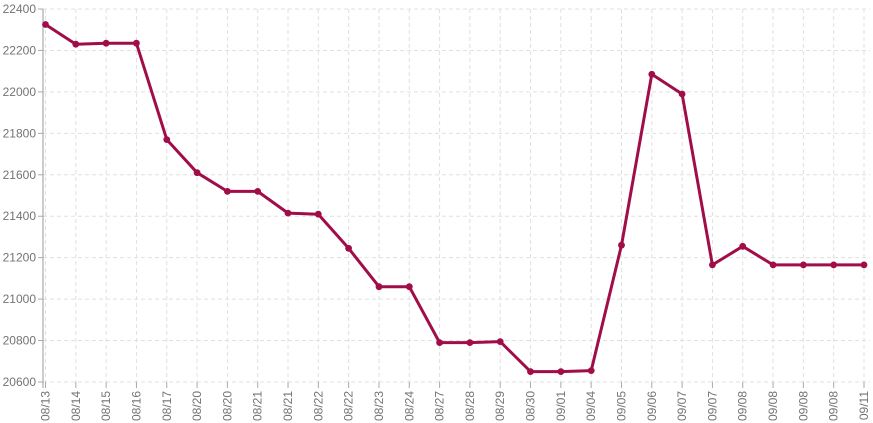  I want to click on x-axis-label: 08/13, so click(46, 406).